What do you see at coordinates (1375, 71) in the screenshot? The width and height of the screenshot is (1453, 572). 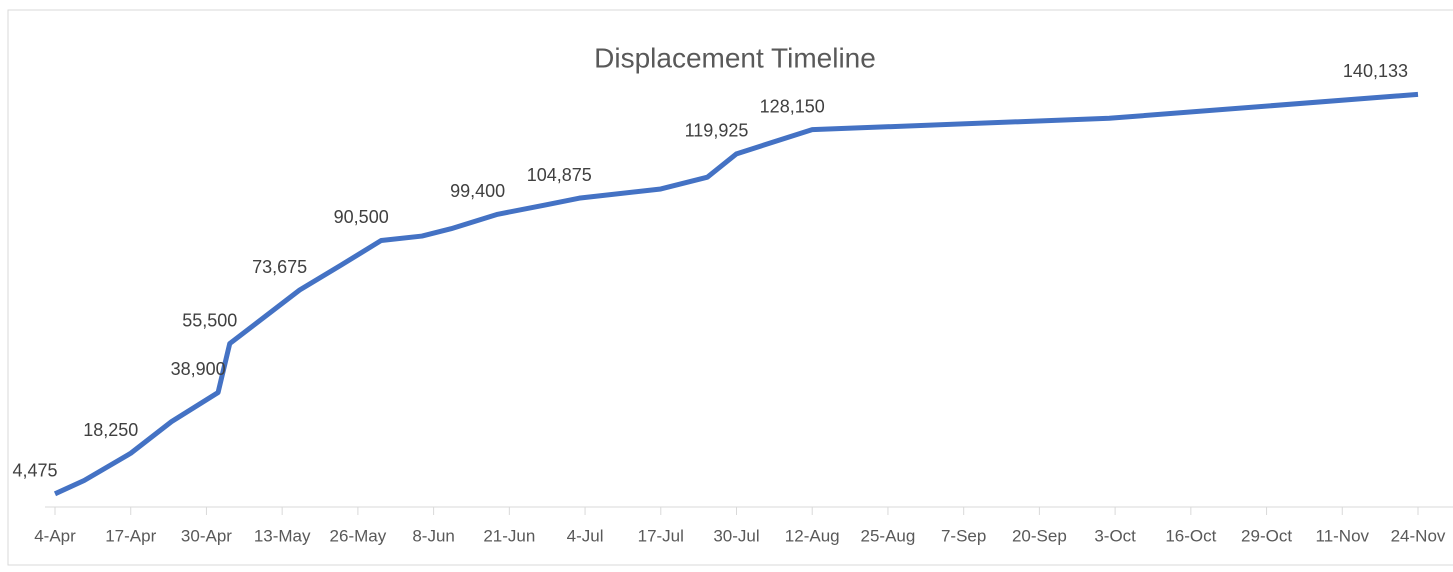 I see `data-label: 140,133` at bounding box center [1375, 71].